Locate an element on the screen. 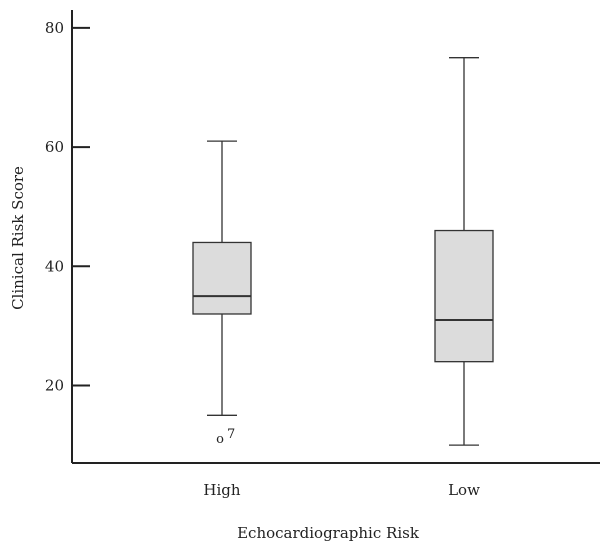 This screenshot has width=603, height=543. outlier-marker: o is located at coordinates (220, 439).